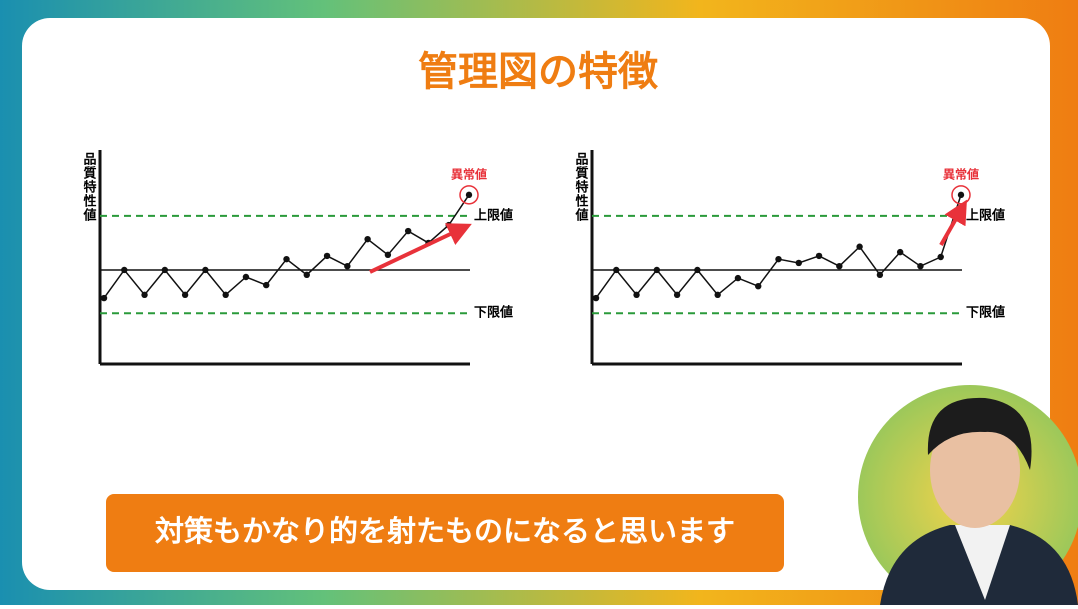 This screenshot has height=609, width=1078. I want to click on presenter-face, so click(975, 470).